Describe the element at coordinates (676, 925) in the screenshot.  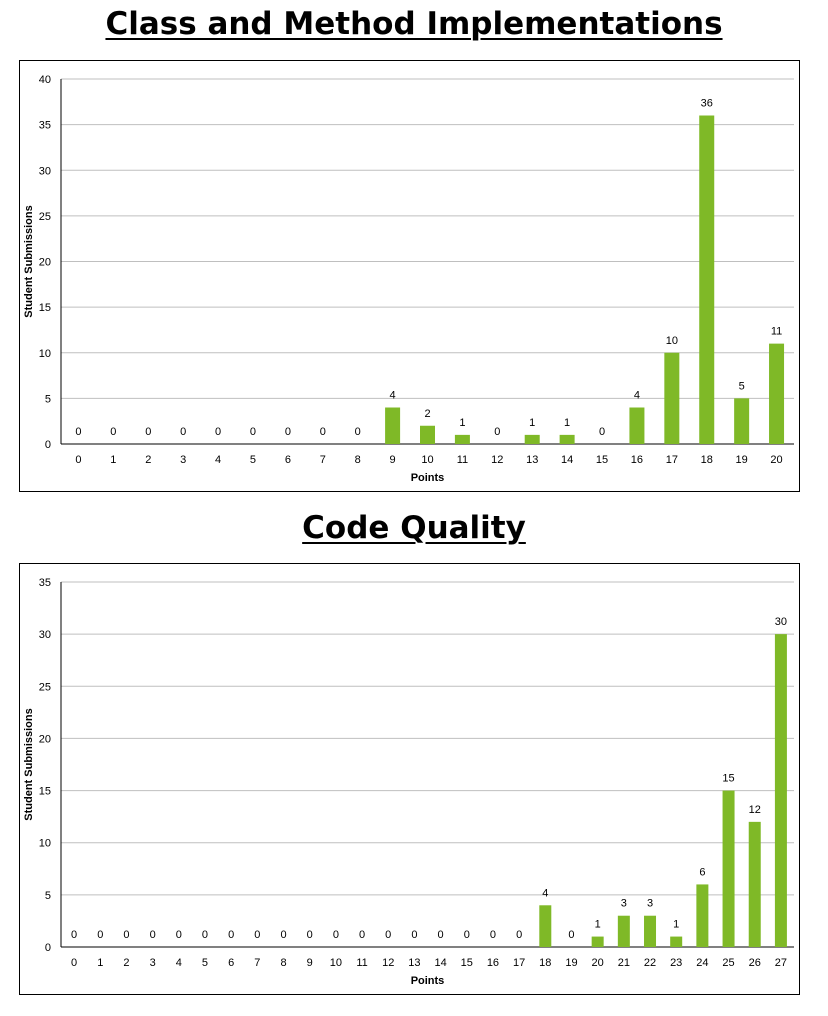
I see `data-label-23: 1` at that location.